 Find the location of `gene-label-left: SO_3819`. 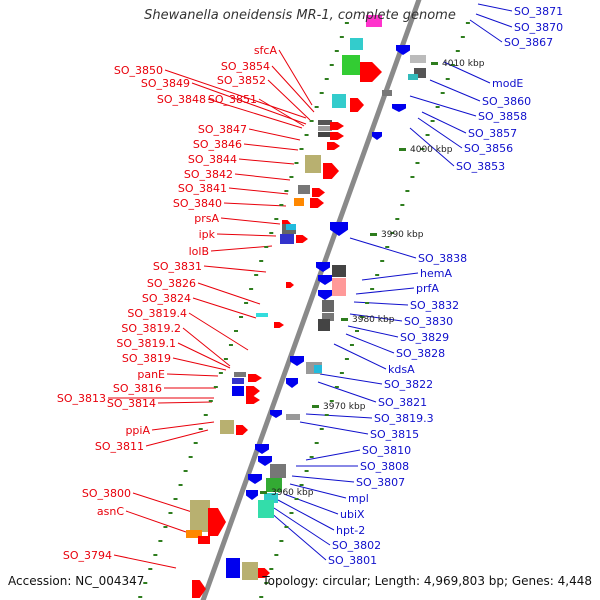

gene-label-left: SO_3819 is located at coordinates (146, 358).